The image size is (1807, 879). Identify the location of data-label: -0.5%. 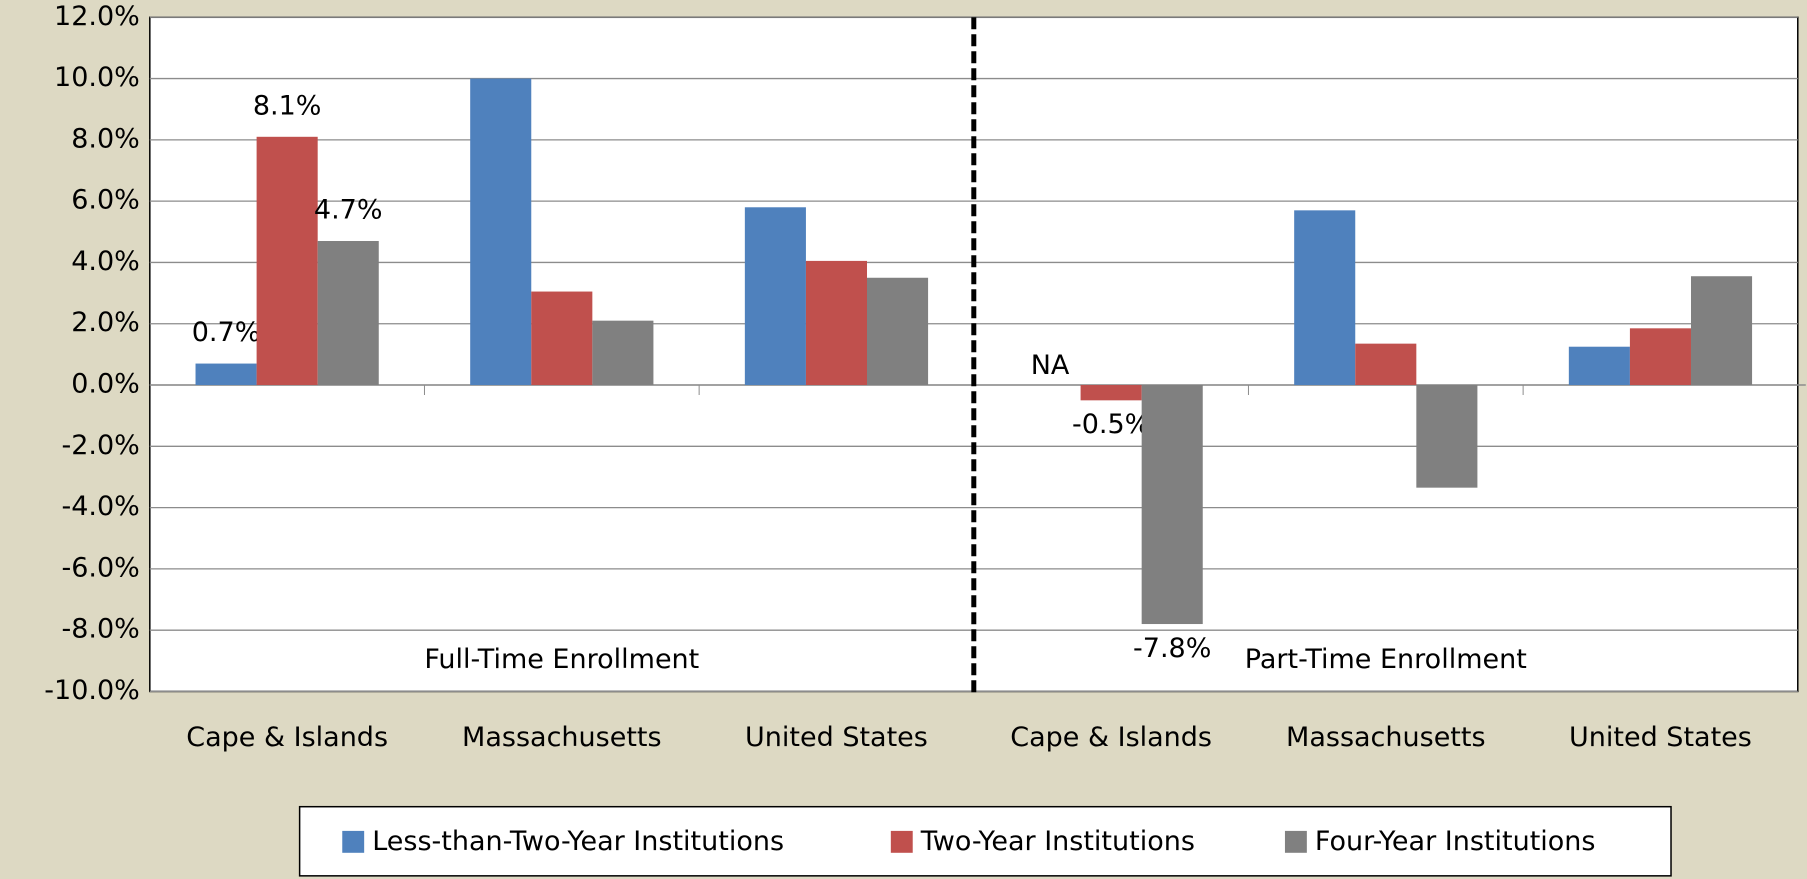
(1111, 424).